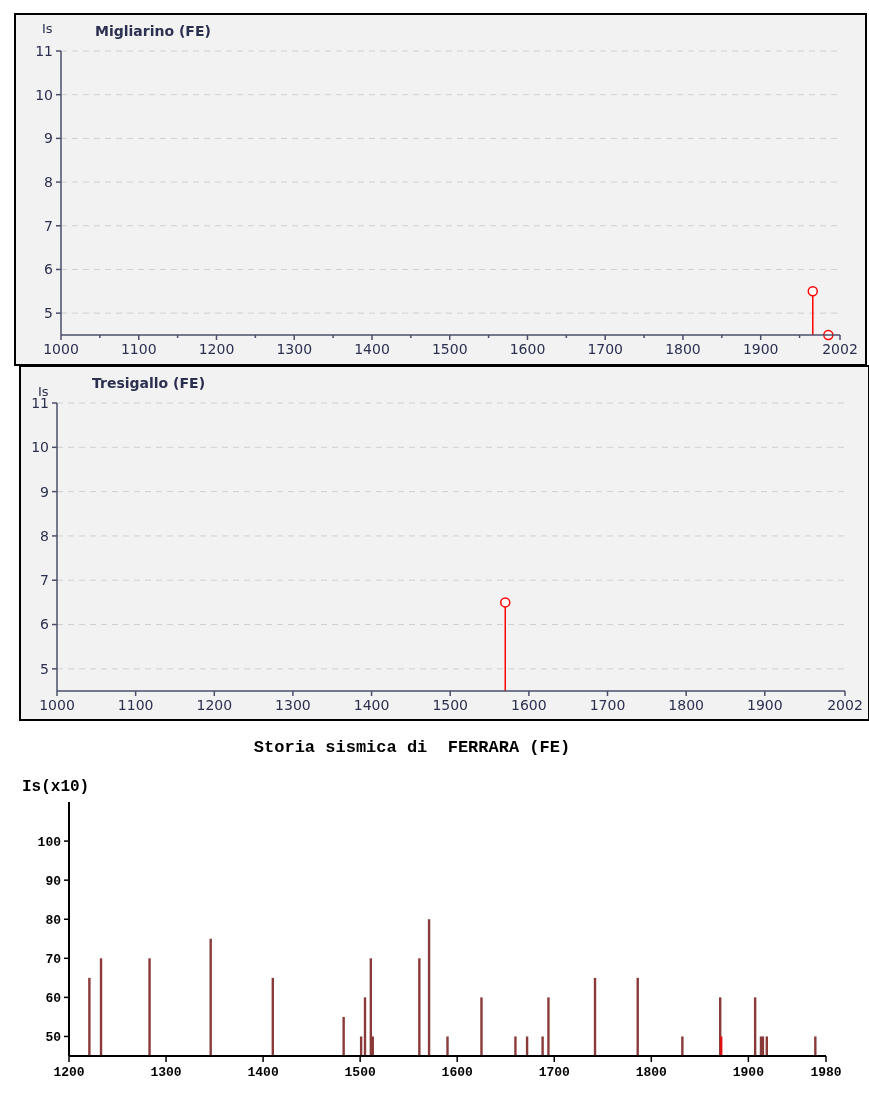  Describe the element at coordinates (153, 31) in the screenshot. I see `chart-title: Migliarino (FE)` at that location.